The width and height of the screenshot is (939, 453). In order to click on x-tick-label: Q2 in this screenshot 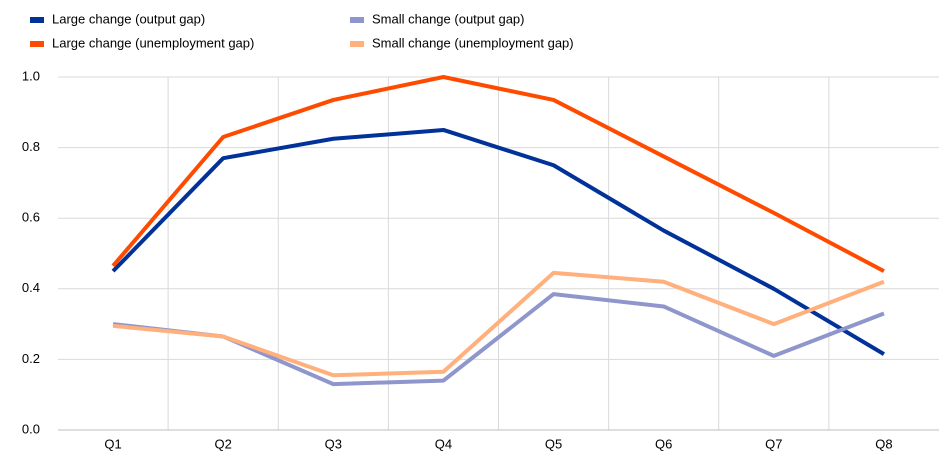, I will do `click(223, 443)`.